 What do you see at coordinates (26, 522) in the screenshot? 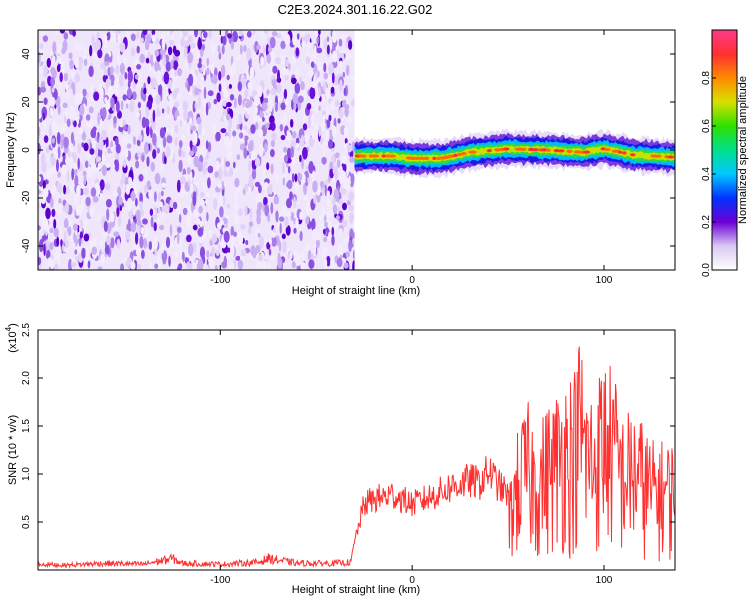
I see `y-tick-label: 0.5` at bounding box center [26, 522].